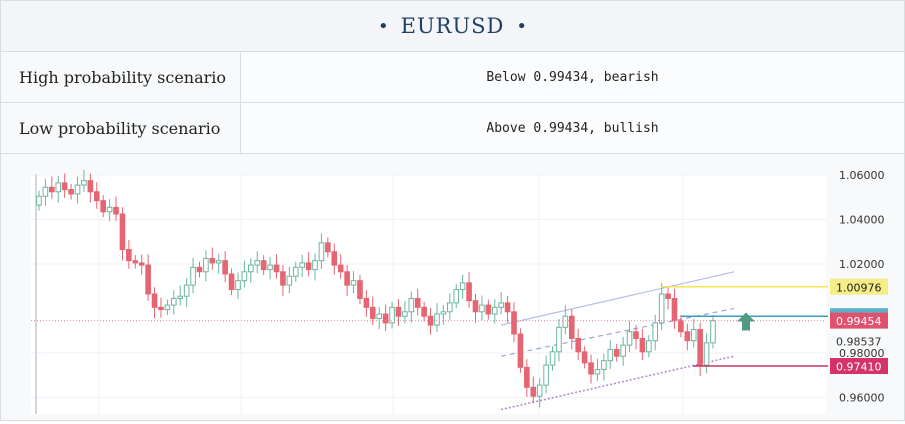 The width and height of the screenshot is (905, 424). I want to click on y-tick-label: 1.06000, so click(862, 175).